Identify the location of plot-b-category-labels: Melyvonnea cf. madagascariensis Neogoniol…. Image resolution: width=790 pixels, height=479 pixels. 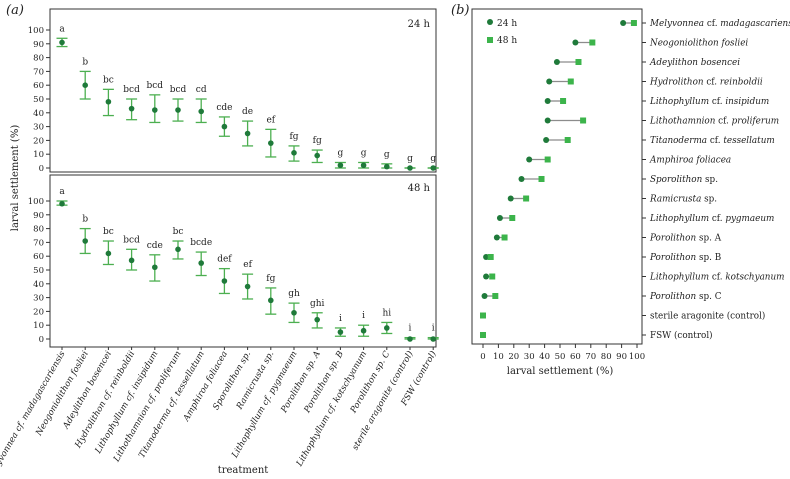
(716, 180).